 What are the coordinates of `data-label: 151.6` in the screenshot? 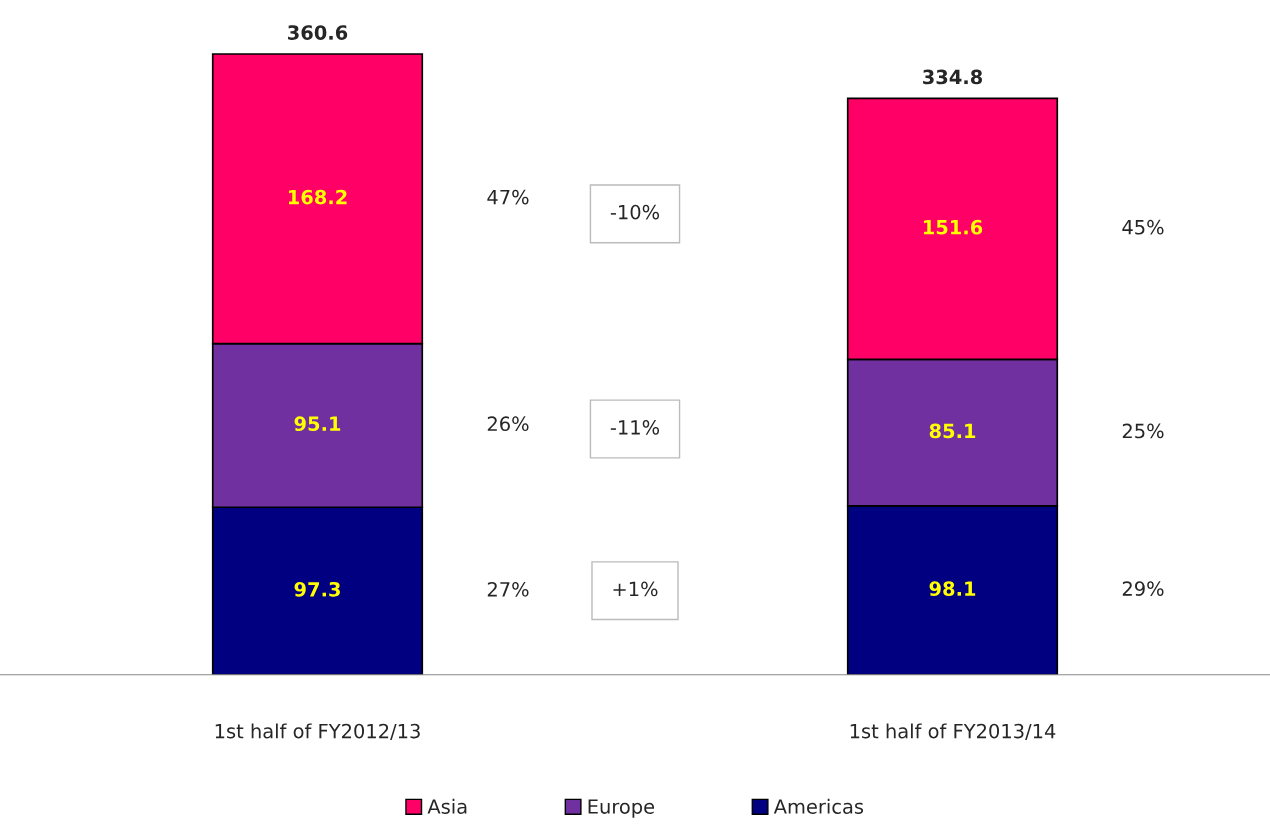 It's located at (953, 227).